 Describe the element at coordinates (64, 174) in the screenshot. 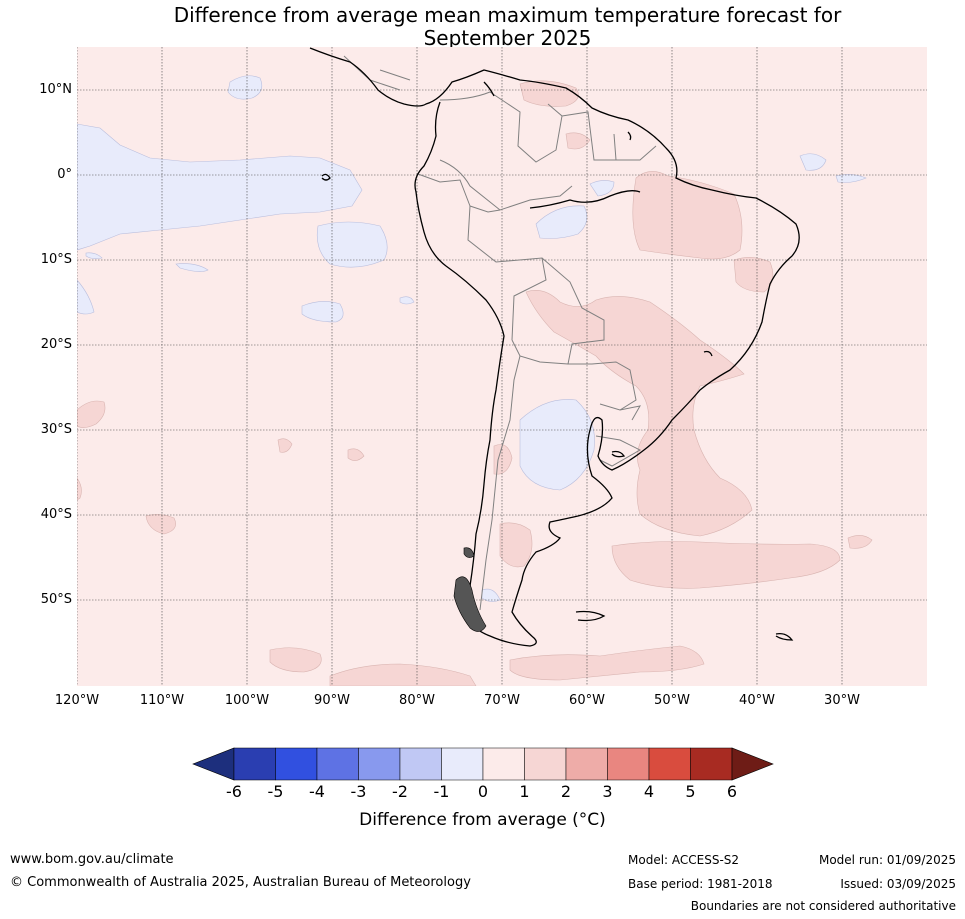

I see `lat-label-0: 0°` at that location.